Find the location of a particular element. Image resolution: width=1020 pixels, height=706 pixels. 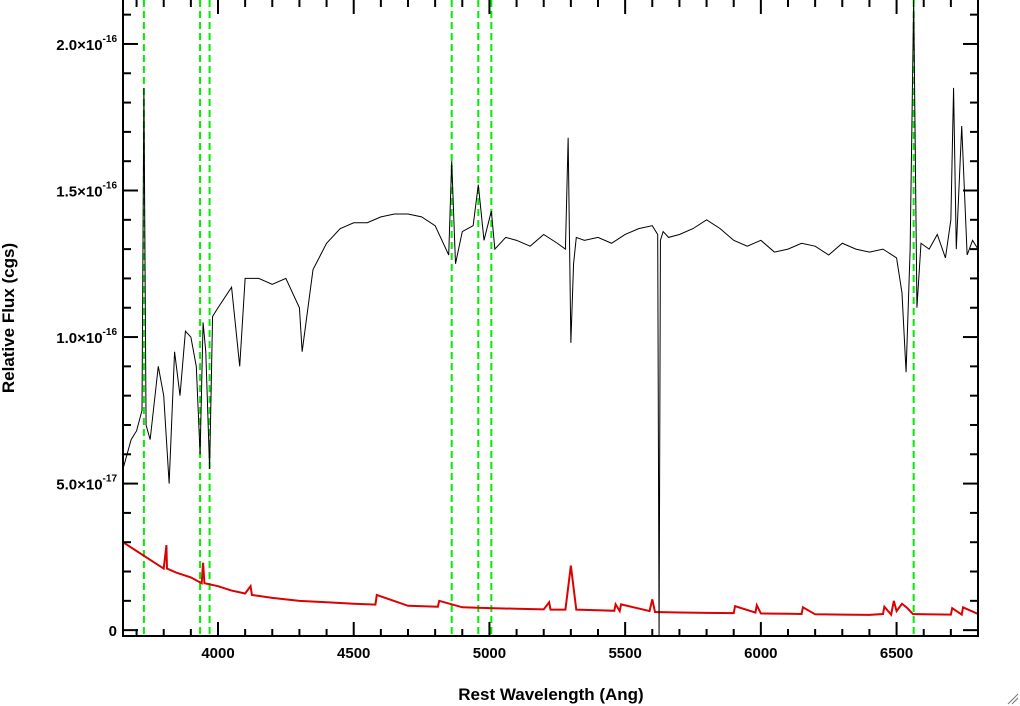

y-tick-mantissa: 2.0×10 is located at coordinates (79, 45).